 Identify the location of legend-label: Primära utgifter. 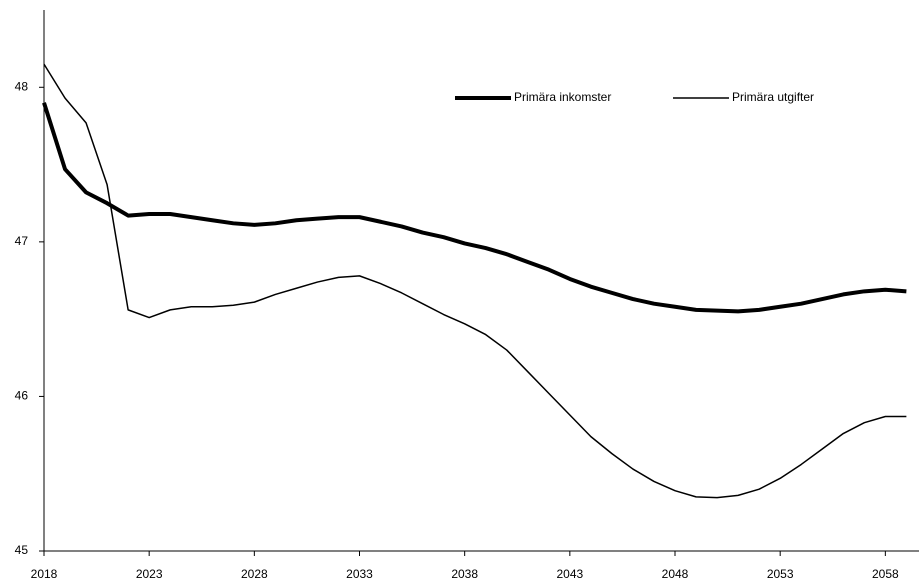
(773, 97).